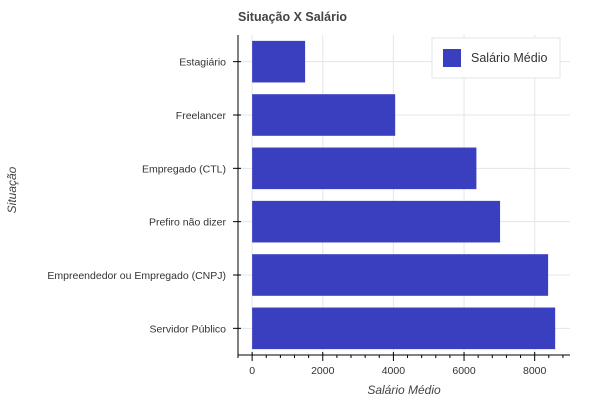 Image resolution: width=600 pixels, height=400 pixels. What do you see at coordinates (12, 189) in the screenshot?
I see `y-axis-label: Situação` at bounding box center [12, 189].